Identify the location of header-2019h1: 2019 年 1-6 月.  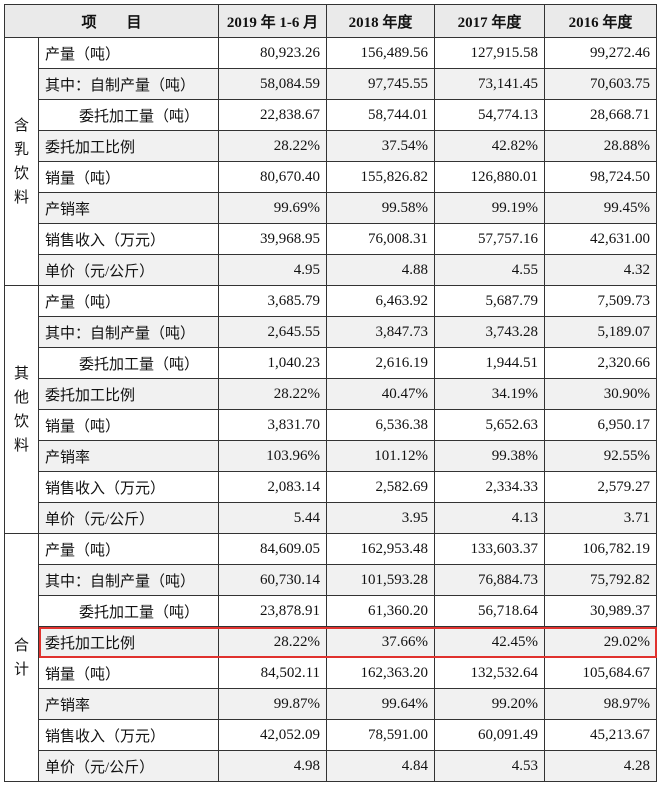
(273, 21).